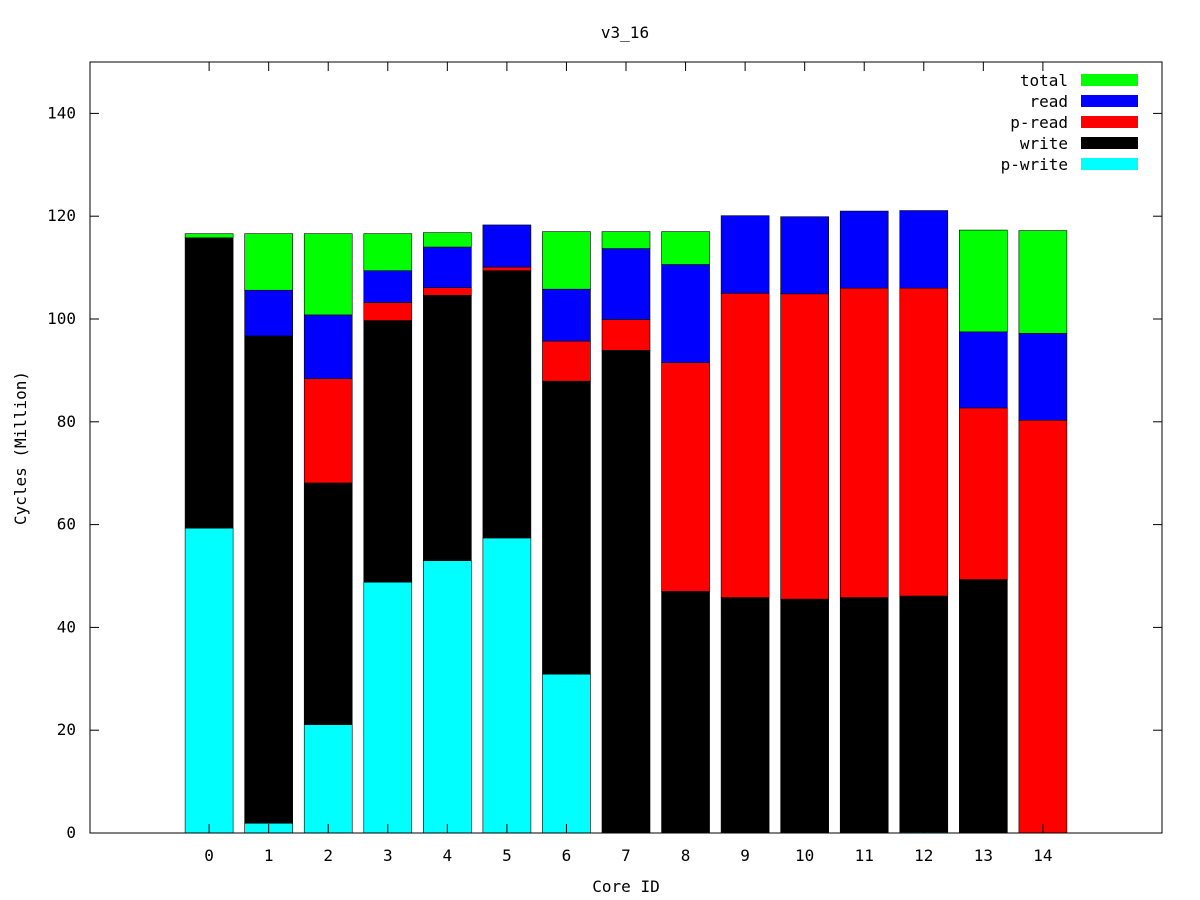 Image resolution: width=1200 pixels, height=900 pixels. What do you see at coordinates (66, 729) in the screenshot?
I see `y-tick-label: 20` at bounding box center [66, 729].